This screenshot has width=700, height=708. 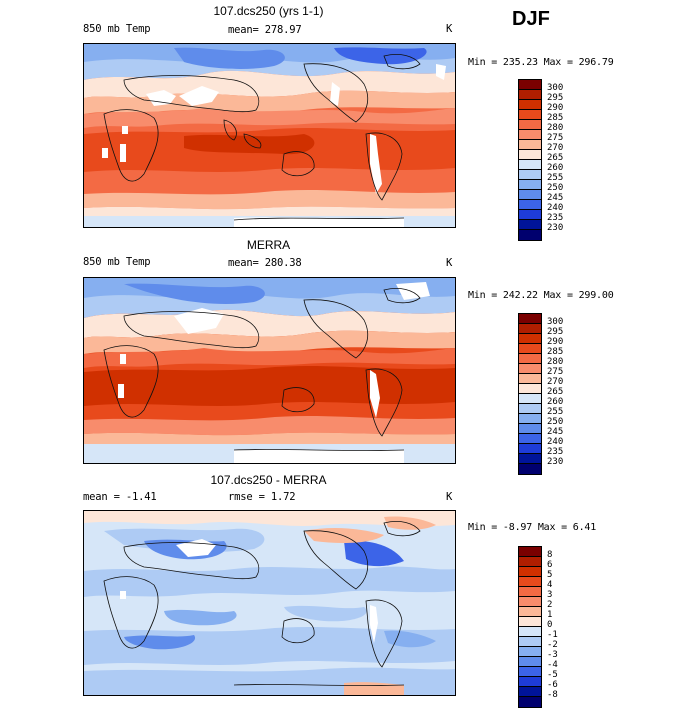 I want to click on season-label: DJF, so click(x=531, y=19).